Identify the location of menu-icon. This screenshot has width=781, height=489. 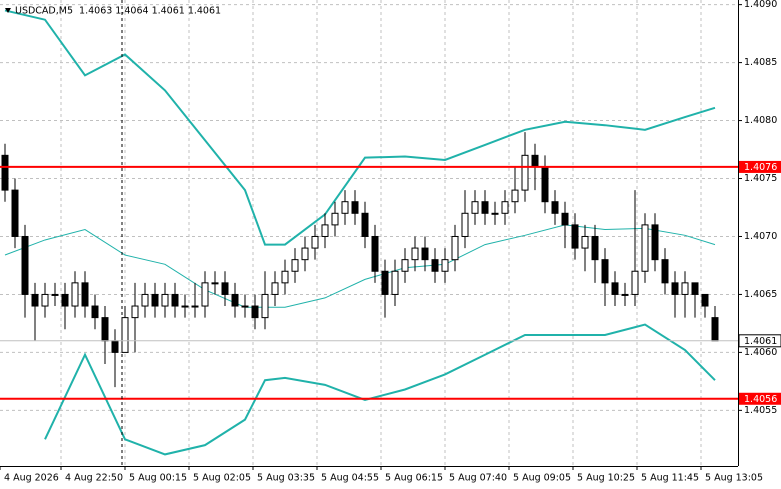
(8, 10).